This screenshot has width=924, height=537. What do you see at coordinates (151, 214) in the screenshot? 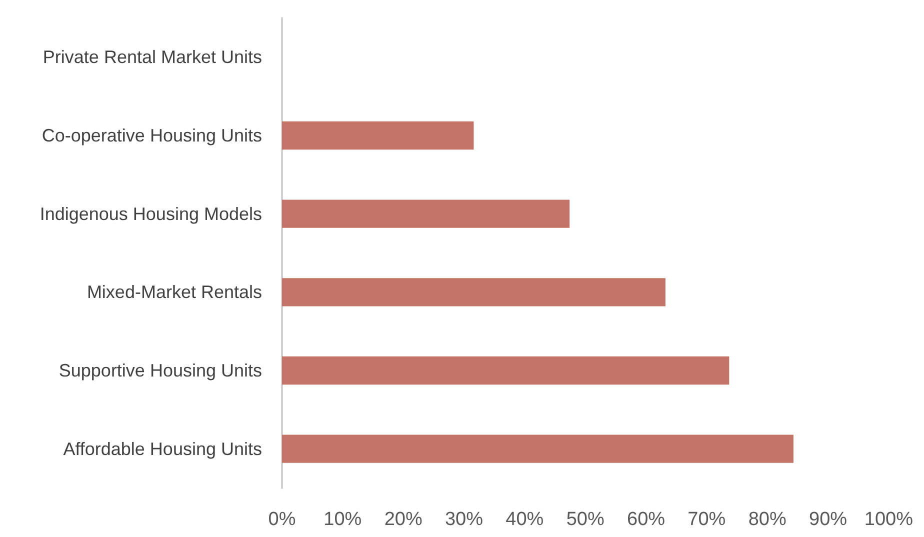
I see `y-tick-label: Indigenous Housing Models` at bounding box center [151, 214].